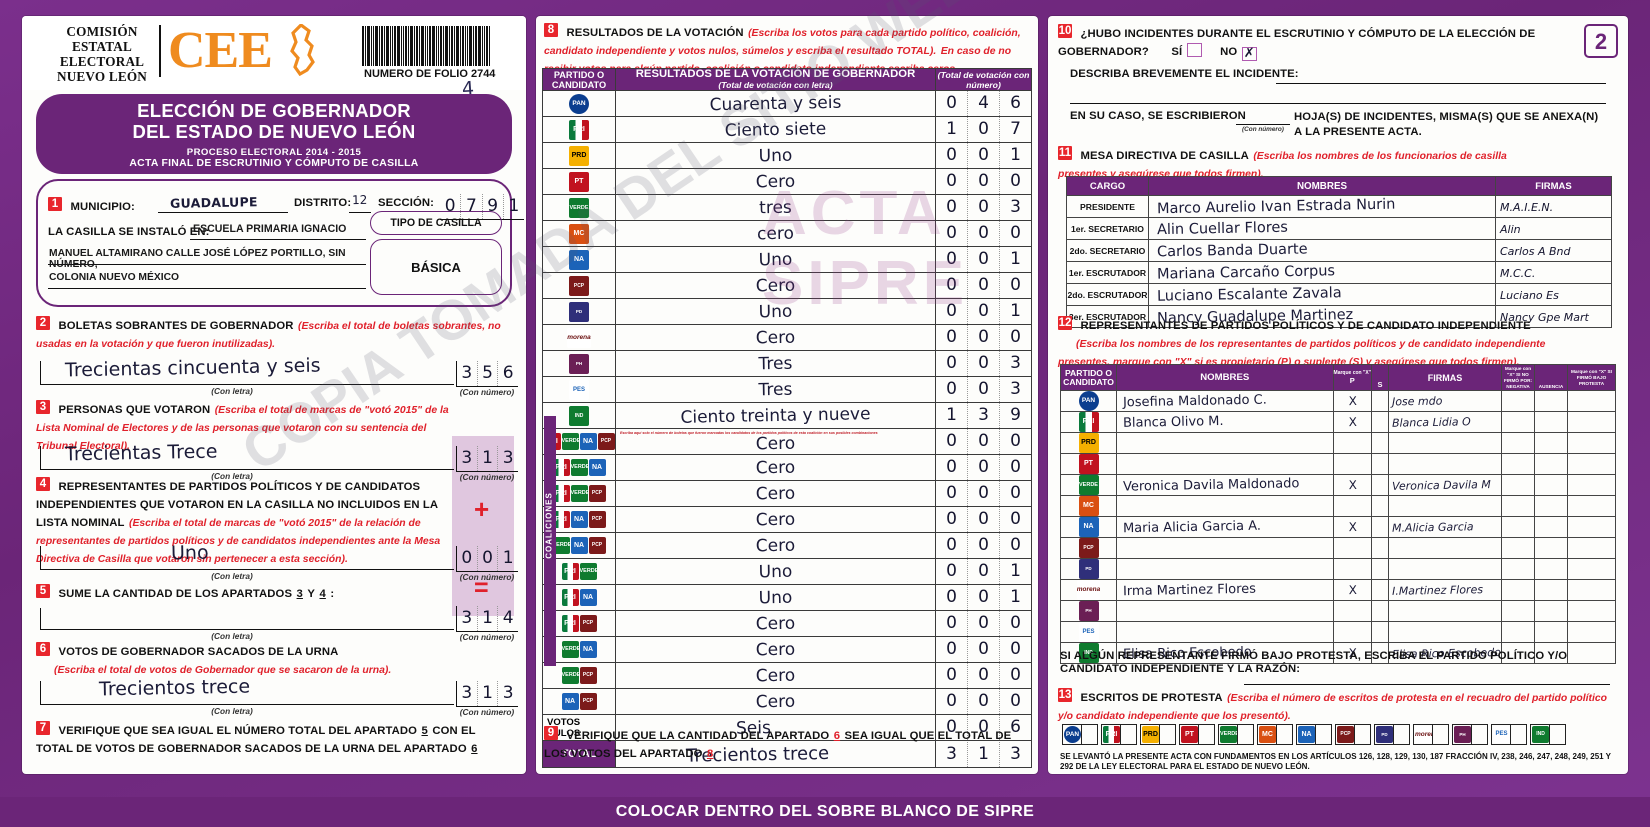  What do you see at coordinates (775, 754) in the screenshot?
I see `total-letters-cell: Trecientos trece` at bounding box center [775, 754].